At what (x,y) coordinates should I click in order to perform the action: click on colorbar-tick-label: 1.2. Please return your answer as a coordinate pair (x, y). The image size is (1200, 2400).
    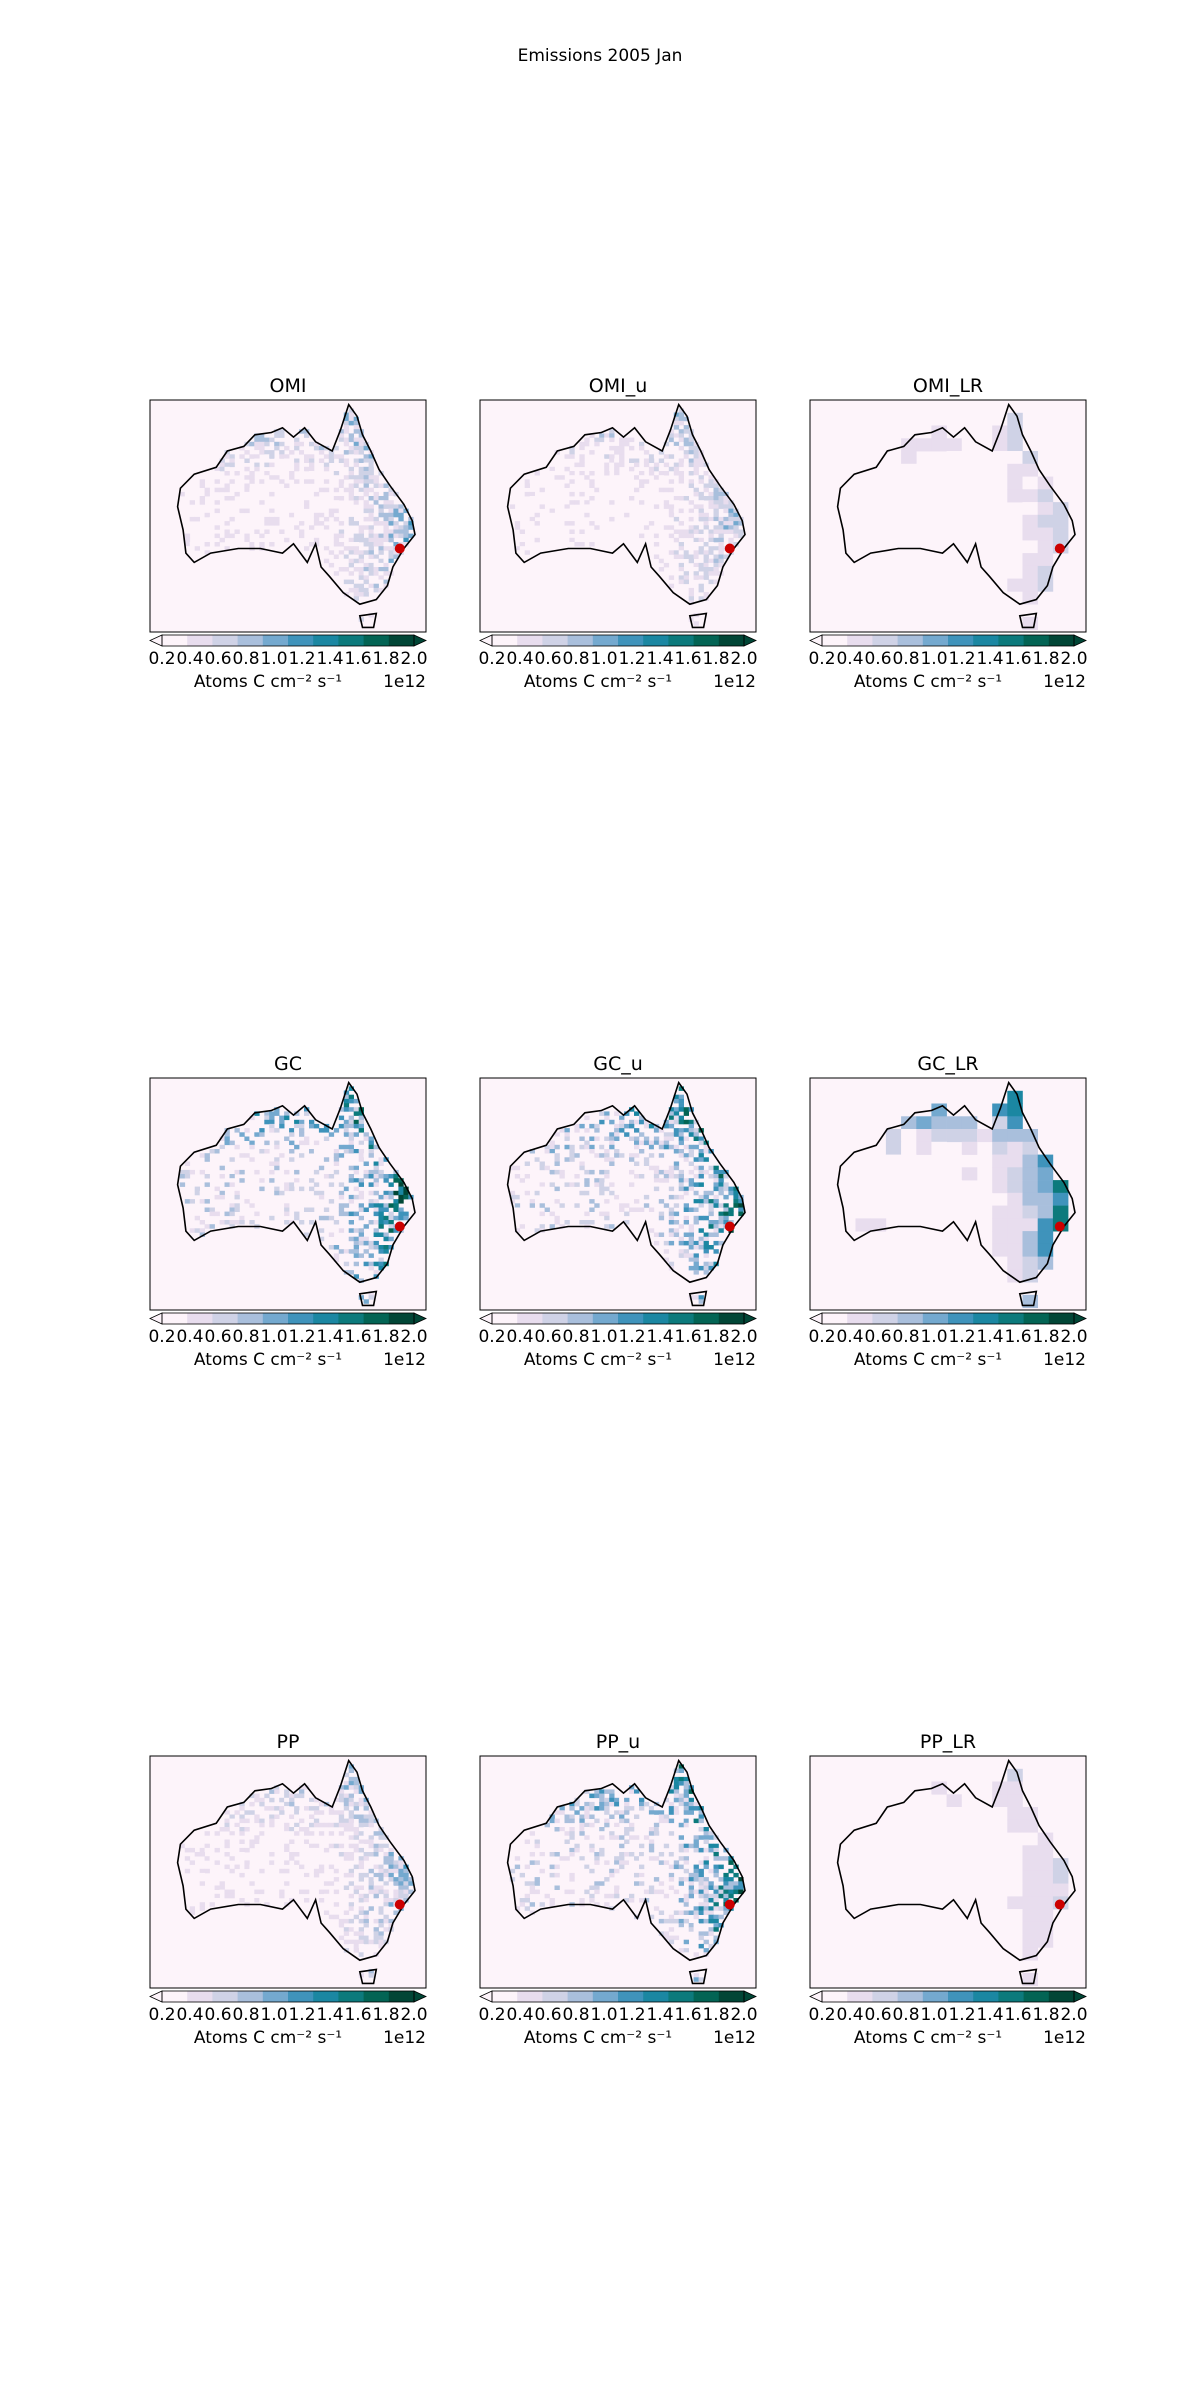
    Looking at the image, I should click on (631, 659).